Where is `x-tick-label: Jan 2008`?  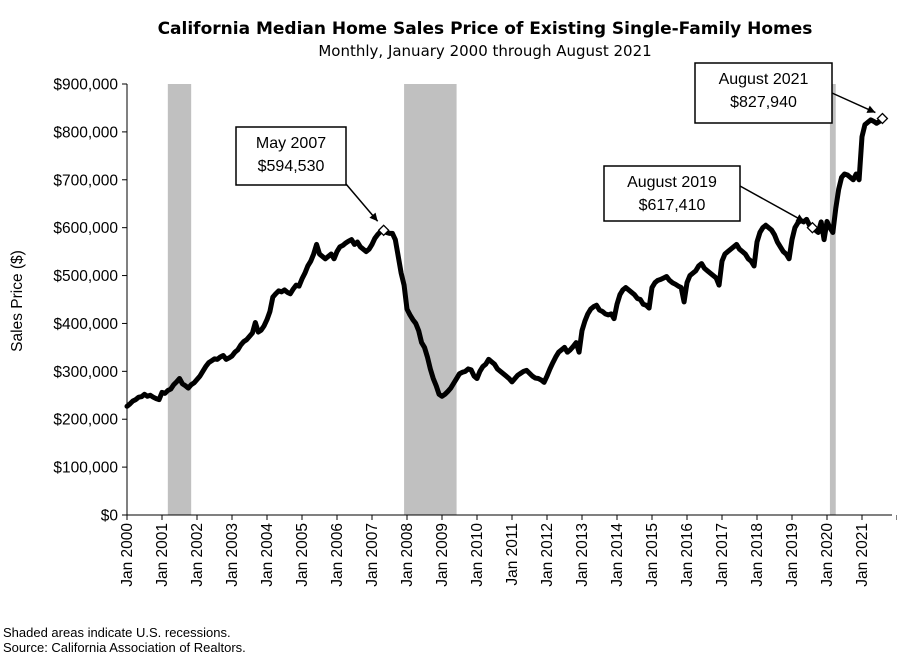
x-tick-label: Jan 2008 is located at coordinates (407, 555).